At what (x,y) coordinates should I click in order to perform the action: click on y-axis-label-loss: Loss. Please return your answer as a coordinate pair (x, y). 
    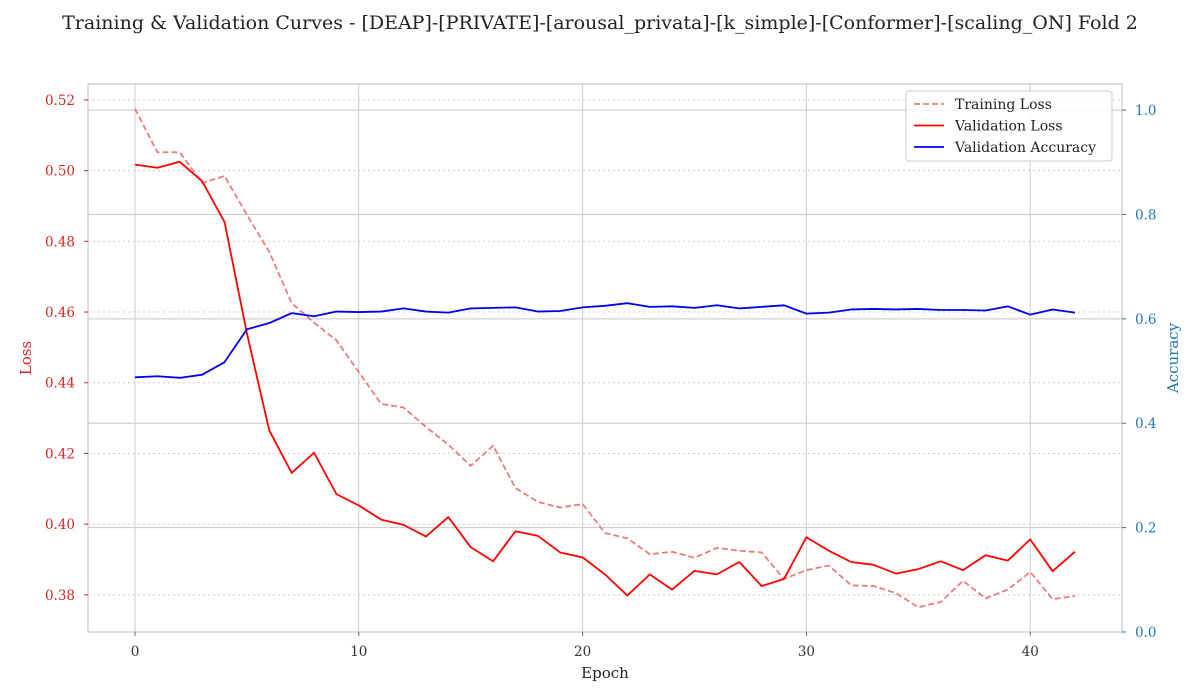
    Looking at the image, I should click on (26, 358).